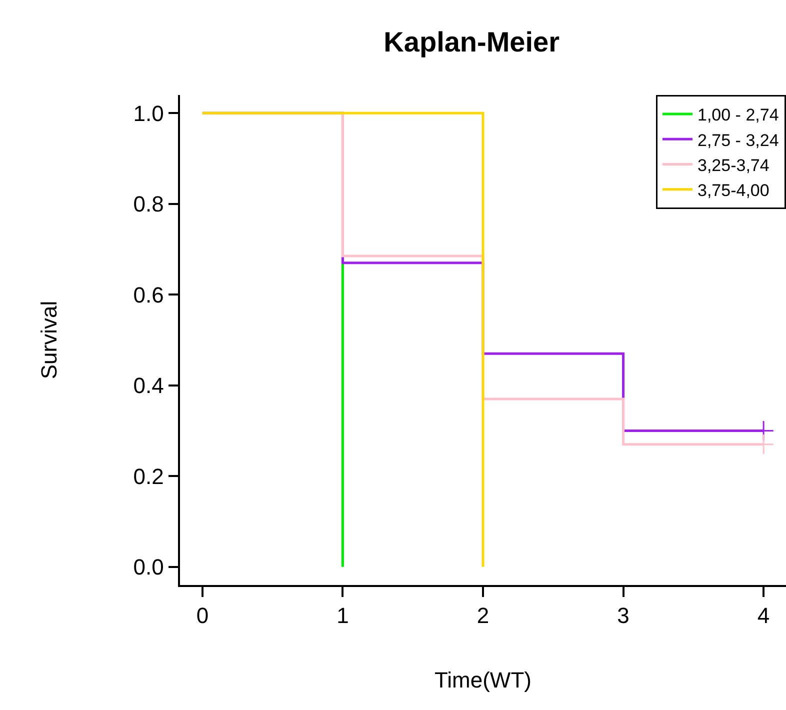 This screenshot has width=786, height=710. What do you see at coordinates (202, 615) in the screenshot?
I see `x-tick-label: 0` at bounding box center [202, 615].